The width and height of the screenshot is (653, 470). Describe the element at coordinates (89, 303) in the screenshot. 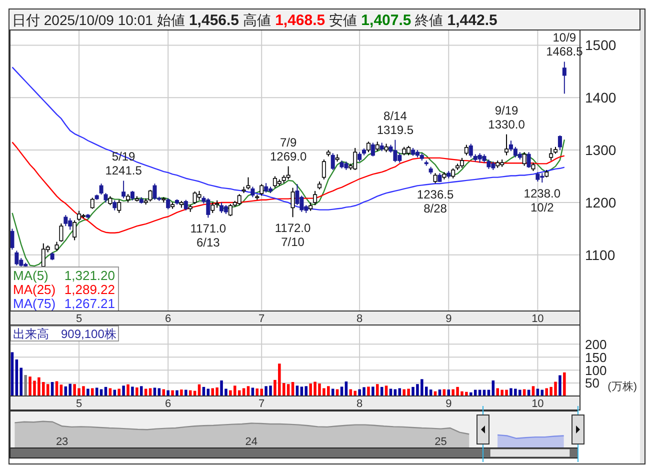

I see `annotation: 1,267.21` at that location.